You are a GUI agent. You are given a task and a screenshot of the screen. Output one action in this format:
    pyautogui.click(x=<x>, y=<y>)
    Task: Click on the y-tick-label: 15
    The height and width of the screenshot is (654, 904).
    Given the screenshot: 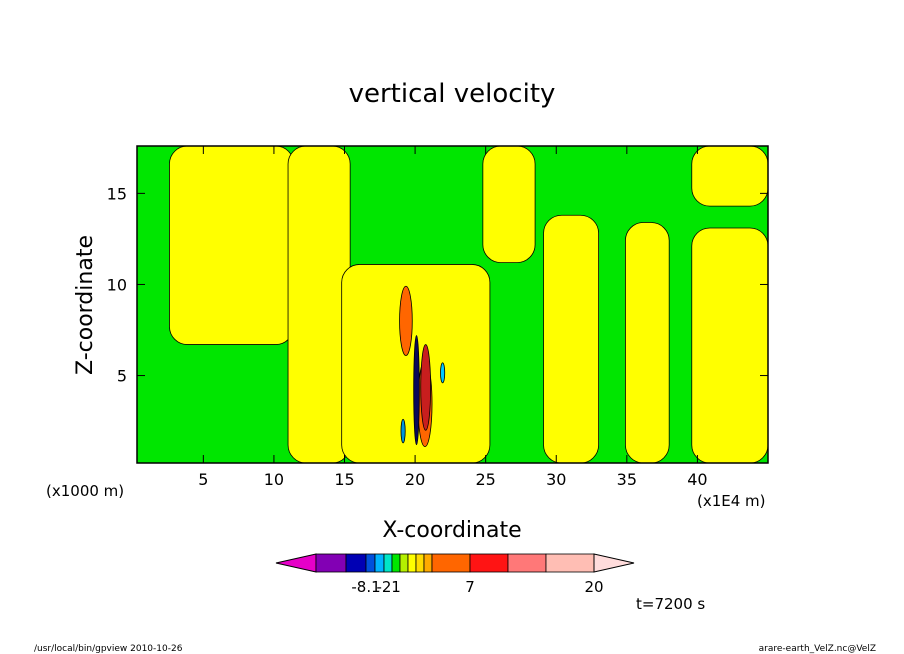 What is the action you would take?
    pyautogui.click(x=117, y=193)
    